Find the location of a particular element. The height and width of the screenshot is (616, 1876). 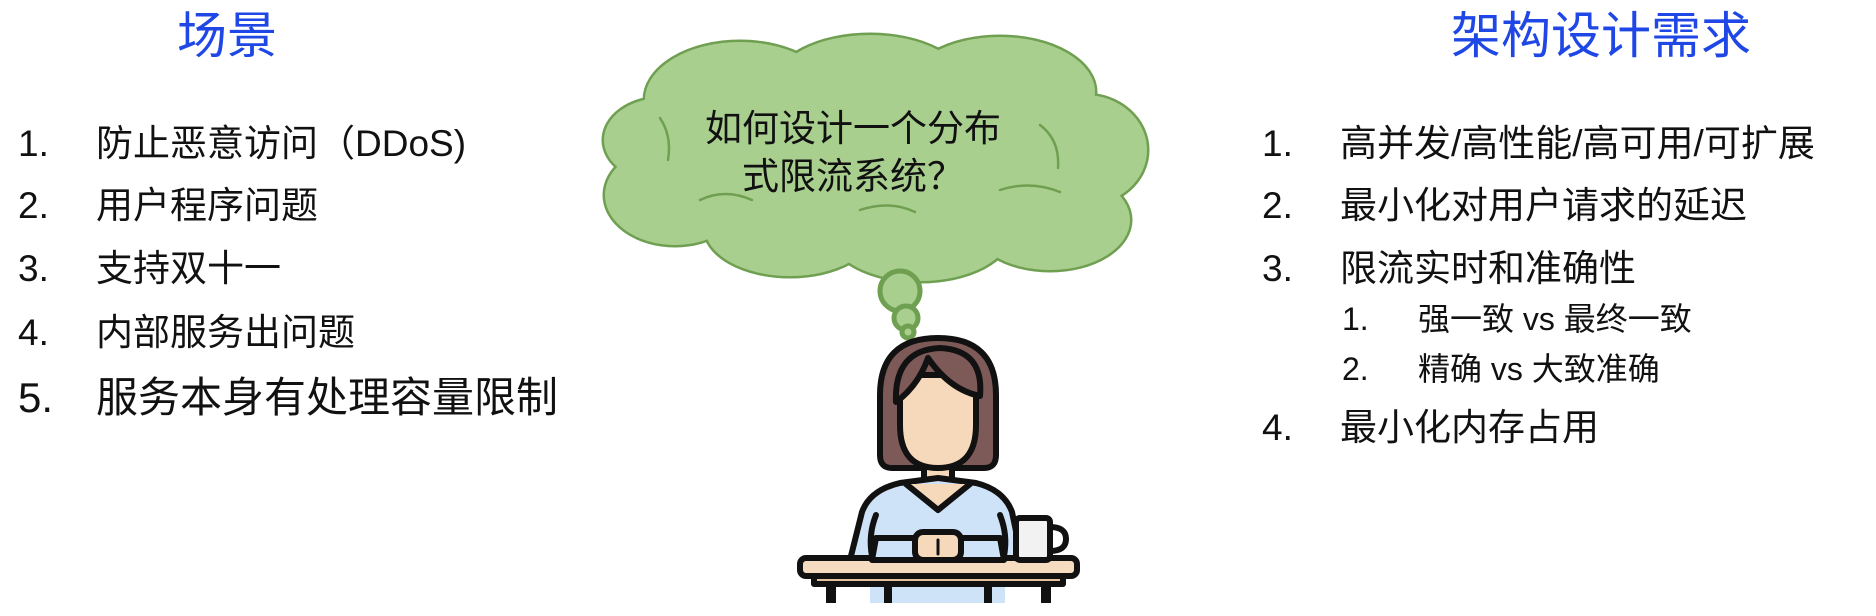

scenario-item-text: 内部服务出问题 is located at coordinates (225, 332).